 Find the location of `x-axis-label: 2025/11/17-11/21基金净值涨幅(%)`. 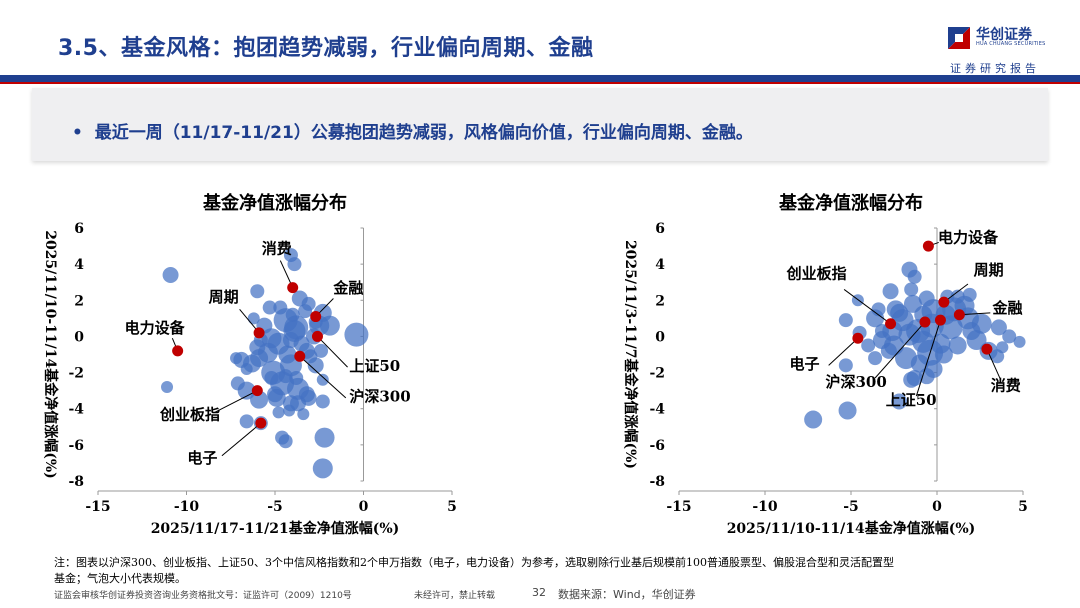

x-axis-label: 2025/11/17-11/21基金净值涨幅(%) is located at coordinates (275, 528).